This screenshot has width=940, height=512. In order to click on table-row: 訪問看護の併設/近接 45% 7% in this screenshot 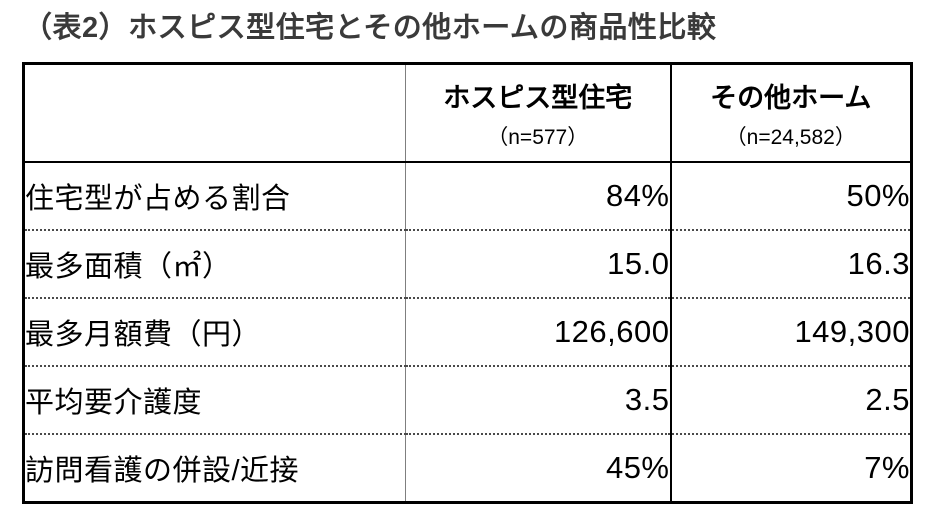, I will do `click(467, 468)`.